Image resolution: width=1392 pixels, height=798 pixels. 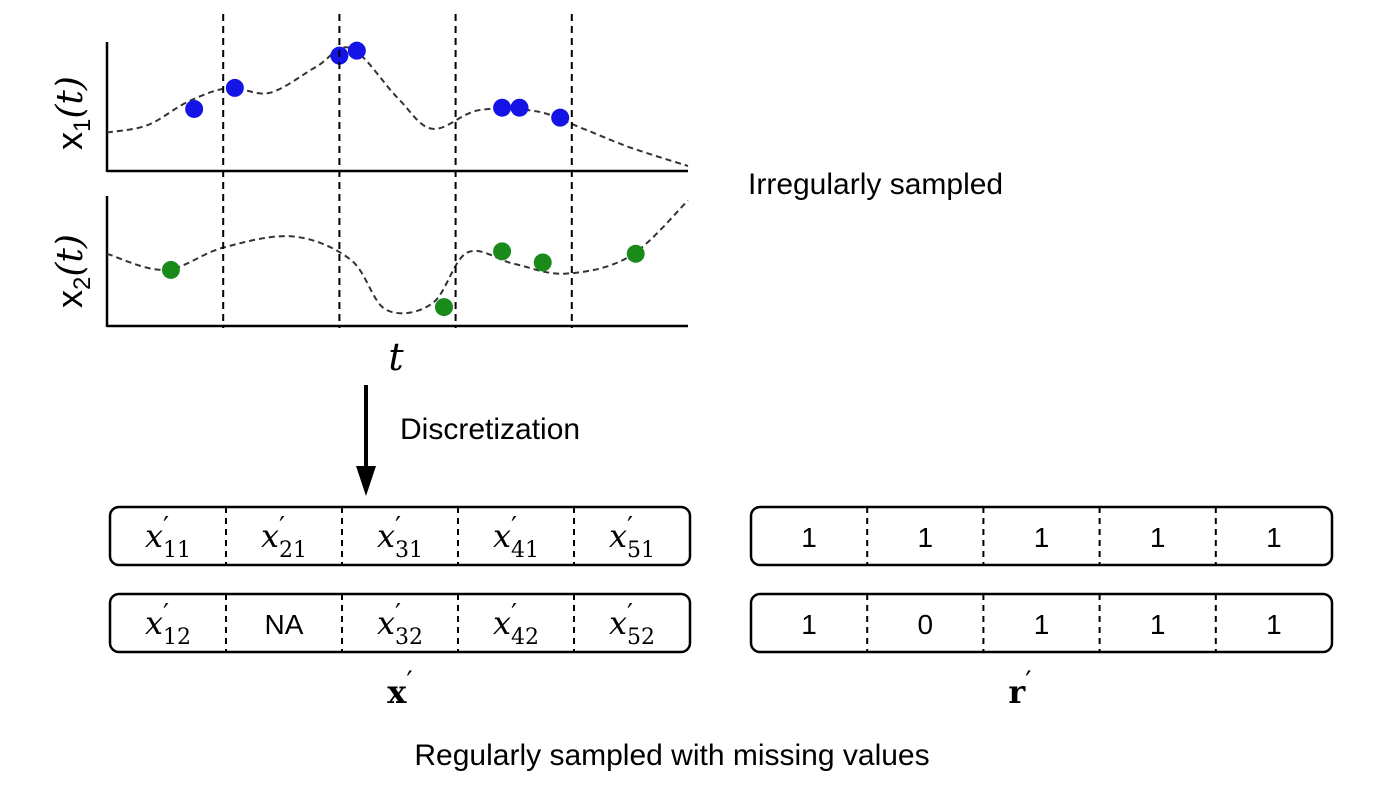 I want to click on t-axis-label: t, so click(x=396, y=357).